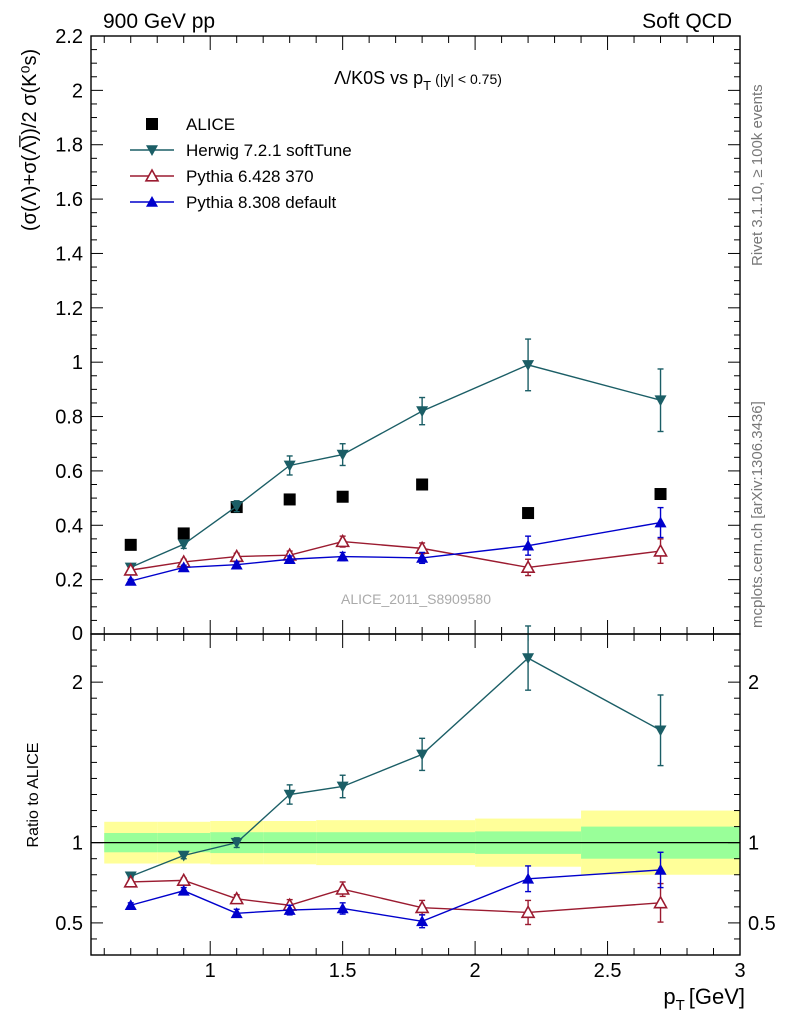  Describe the element at coordinates (69, 924) in the screenshot. I see `ratio-y-tick-label: 0.5` at that location.